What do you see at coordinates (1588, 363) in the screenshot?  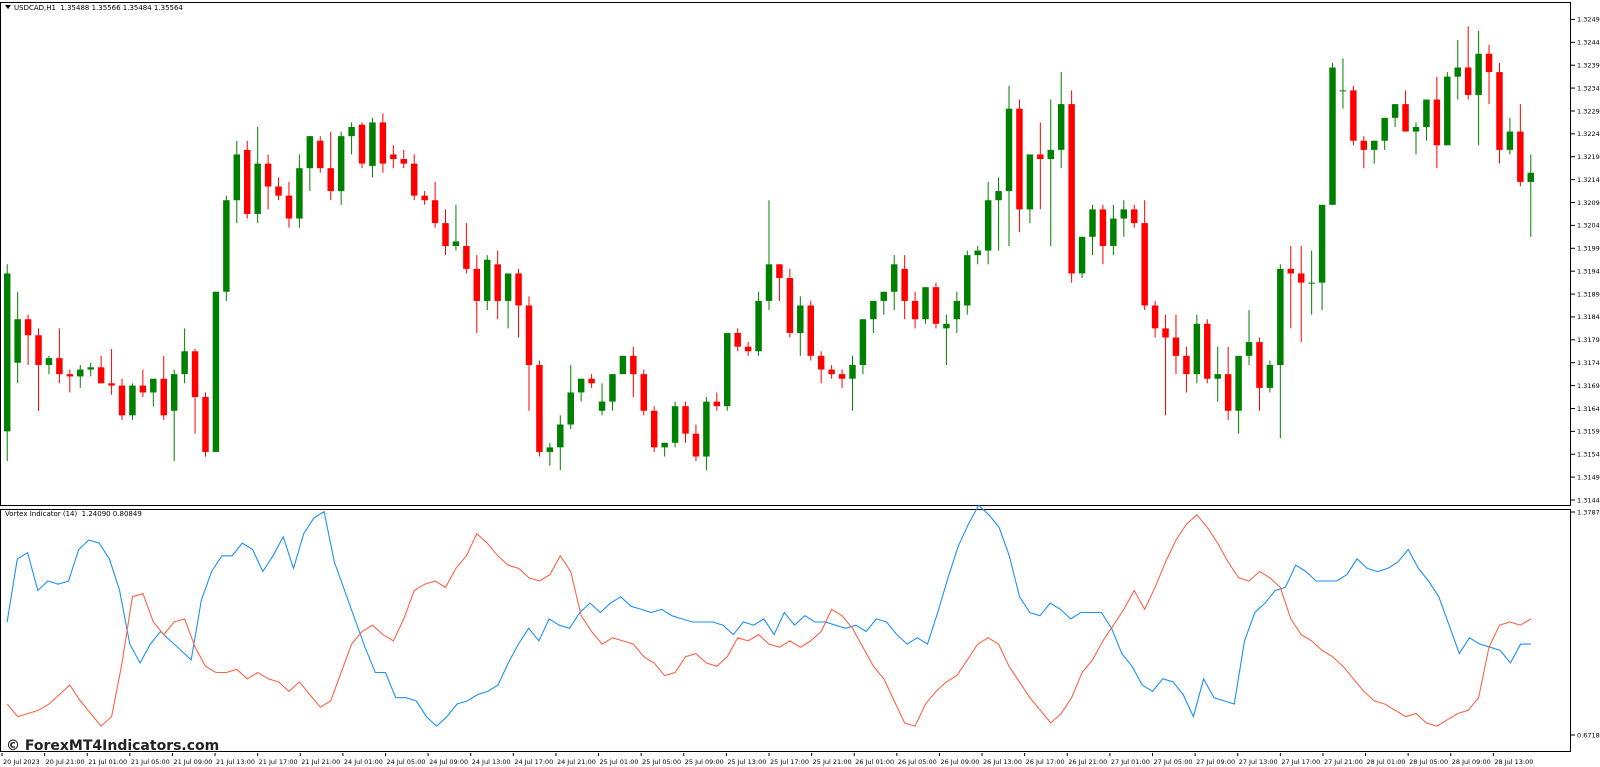 I see `price-axis-label: 1.31745` at bounding box center [1588, 363].